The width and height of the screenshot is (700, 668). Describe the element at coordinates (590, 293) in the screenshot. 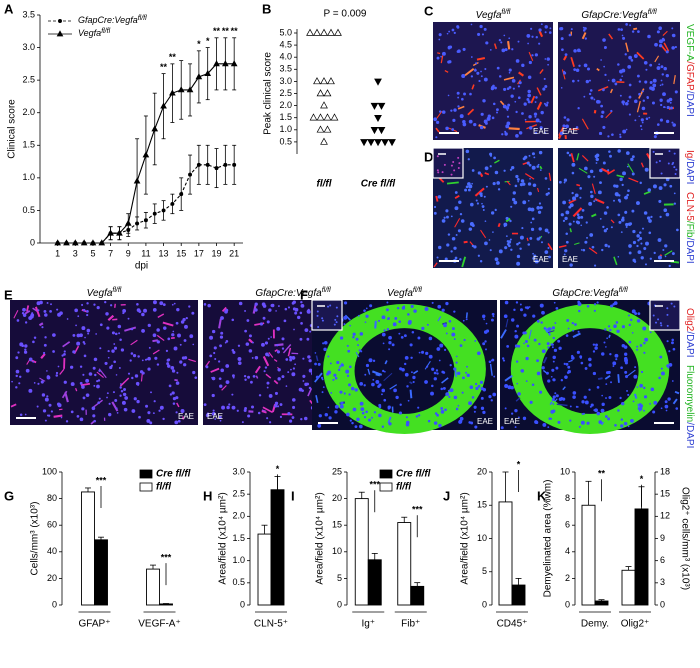

I see `image-title: GfapCre:Vegfafl/fl` at that location.